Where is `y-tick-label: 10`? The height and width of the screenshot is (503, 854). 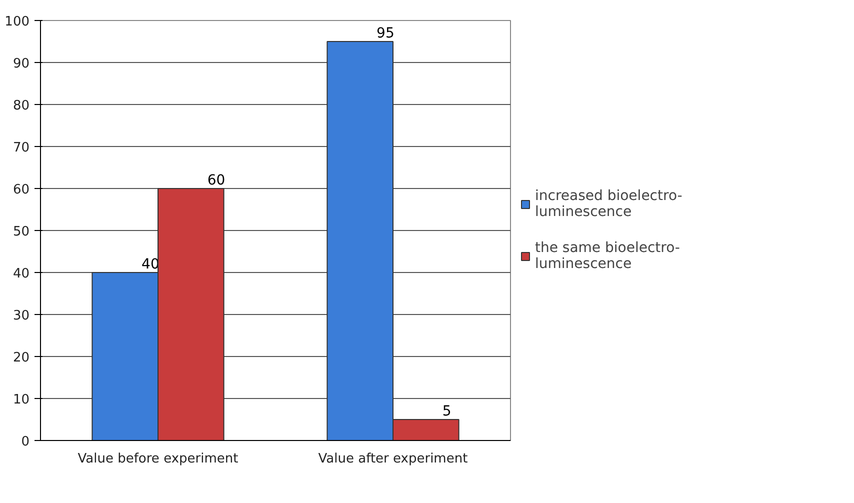 y-tick-label: 10 is located at coordinates (21, 400).